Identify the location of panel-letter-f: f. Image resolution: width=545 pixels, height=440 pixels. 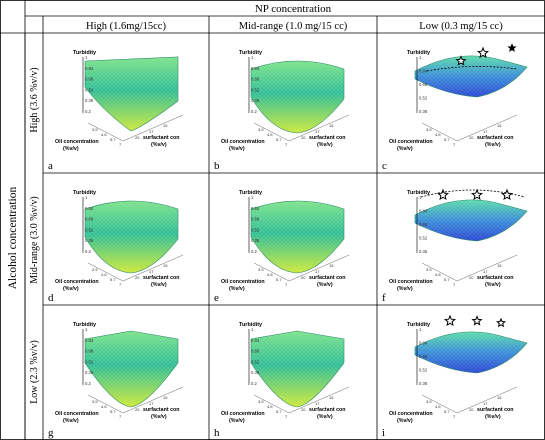
(384, 298).